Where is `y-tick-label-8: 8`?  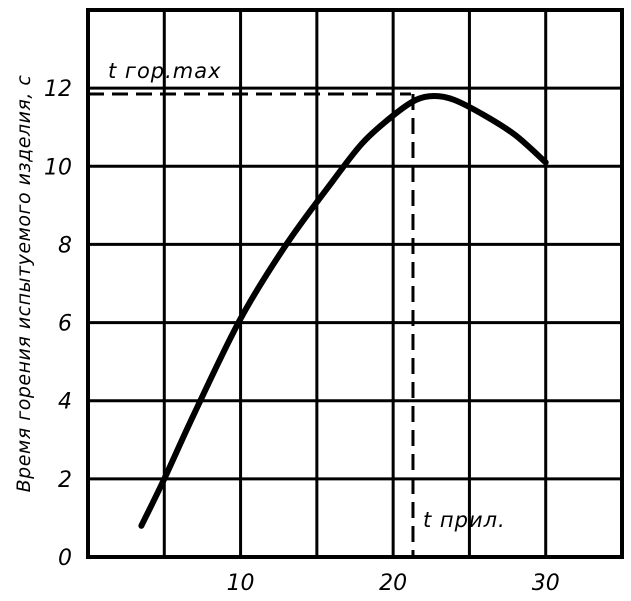 y-tick-label-8: 8 is located at coordinates (65, 245).